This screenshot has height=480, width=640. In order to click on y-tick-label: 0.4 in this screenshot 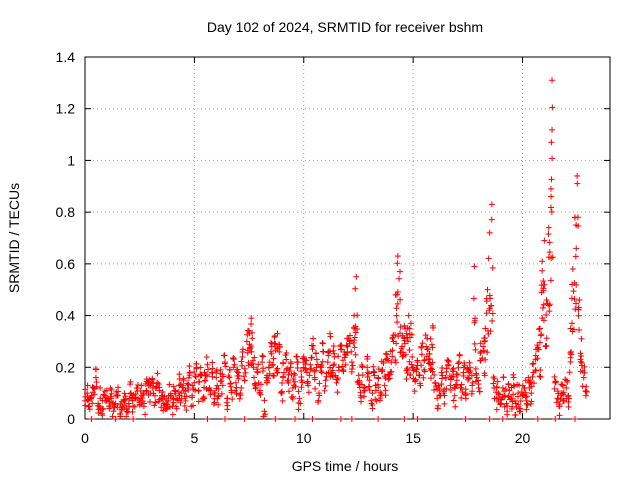, I will do `click(66, 316)`.